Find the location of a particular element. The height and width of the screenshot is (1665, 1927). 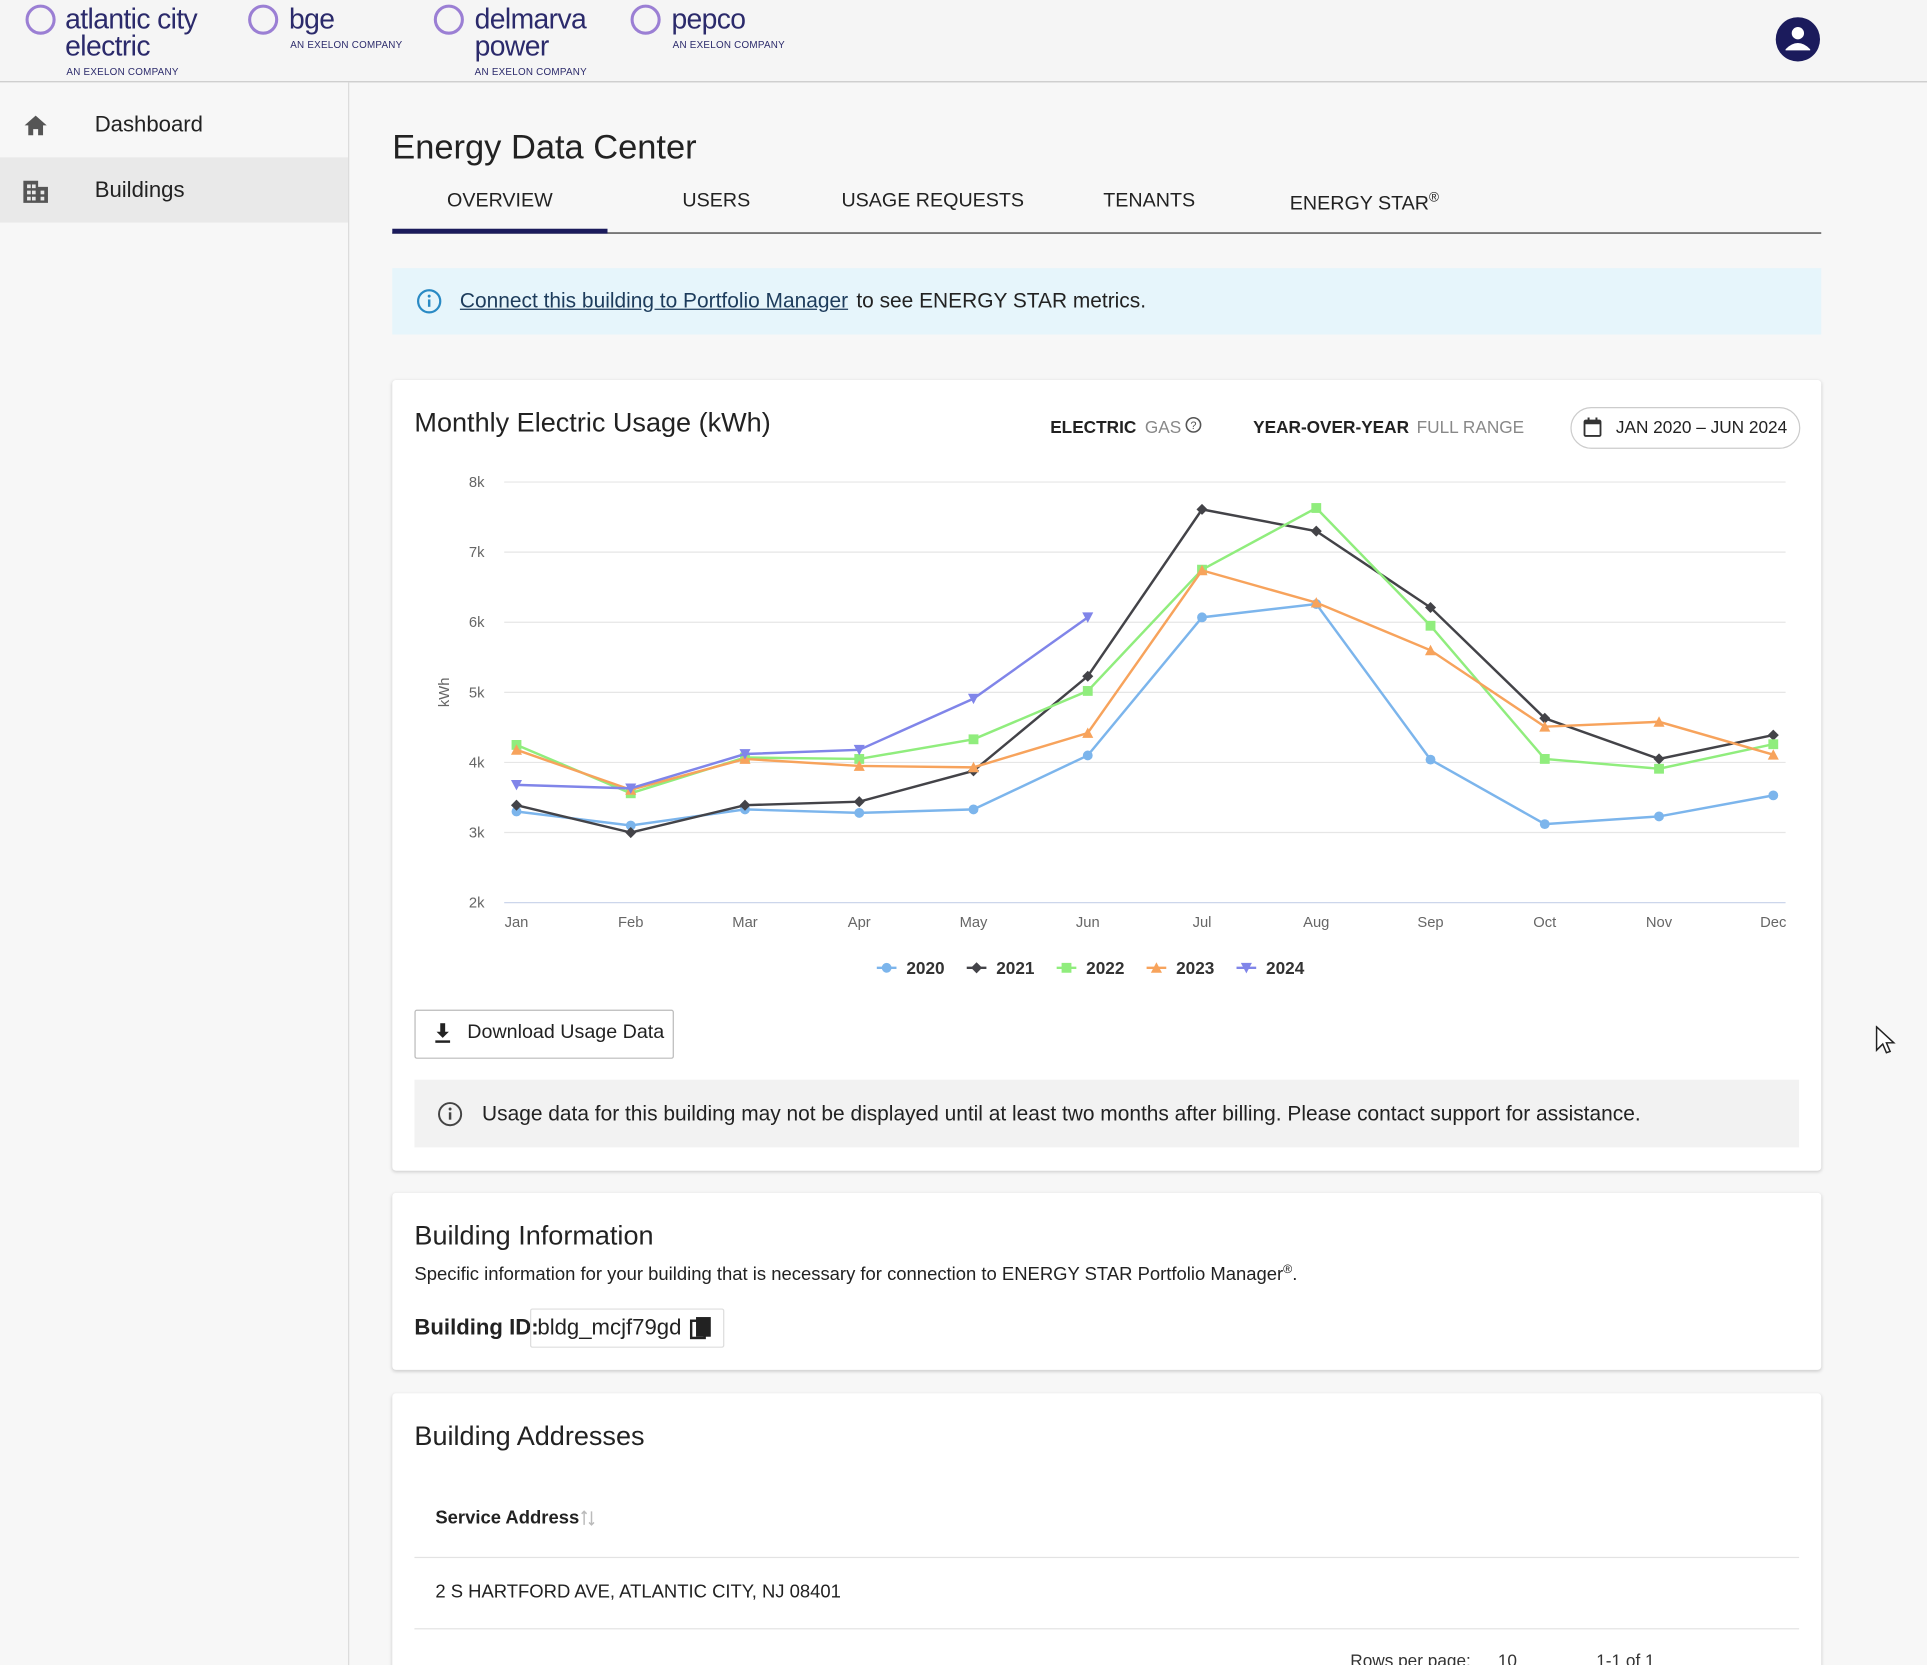

brand-name: electric is located at coordinates (107, 45).